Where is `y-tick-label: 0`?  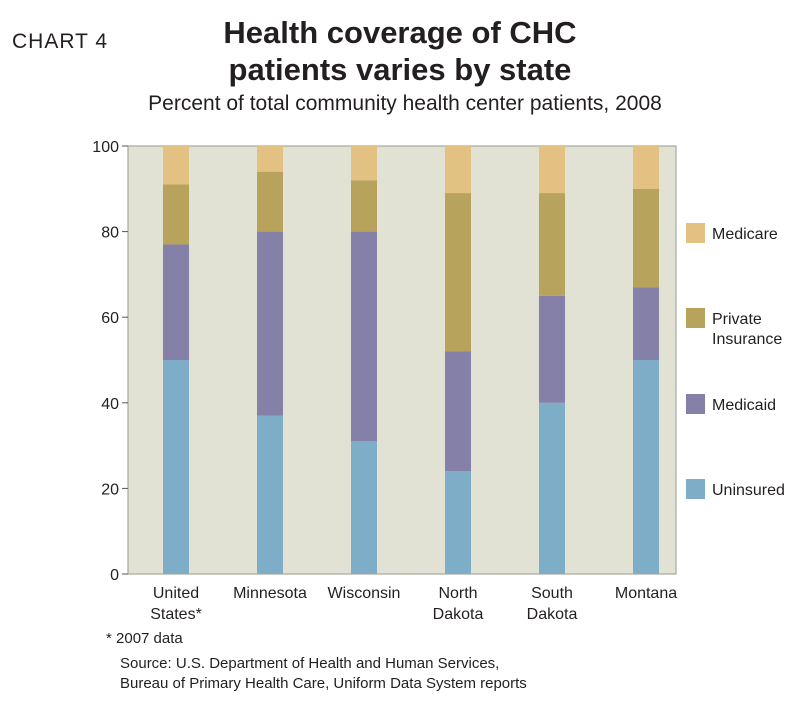
y-tick-label: 0 is located at coordinates (114, 575).